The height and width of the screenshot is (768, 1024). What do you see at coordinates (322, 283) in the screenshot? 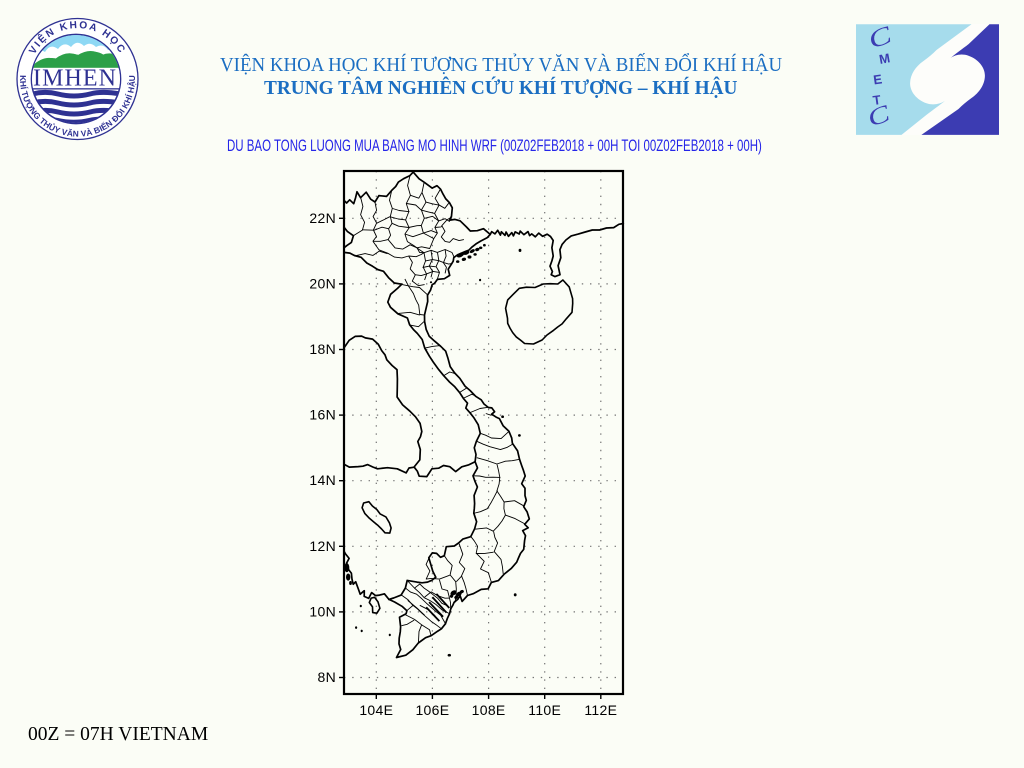
I see `svg-text: 20N` at bounding box center [322, 283].